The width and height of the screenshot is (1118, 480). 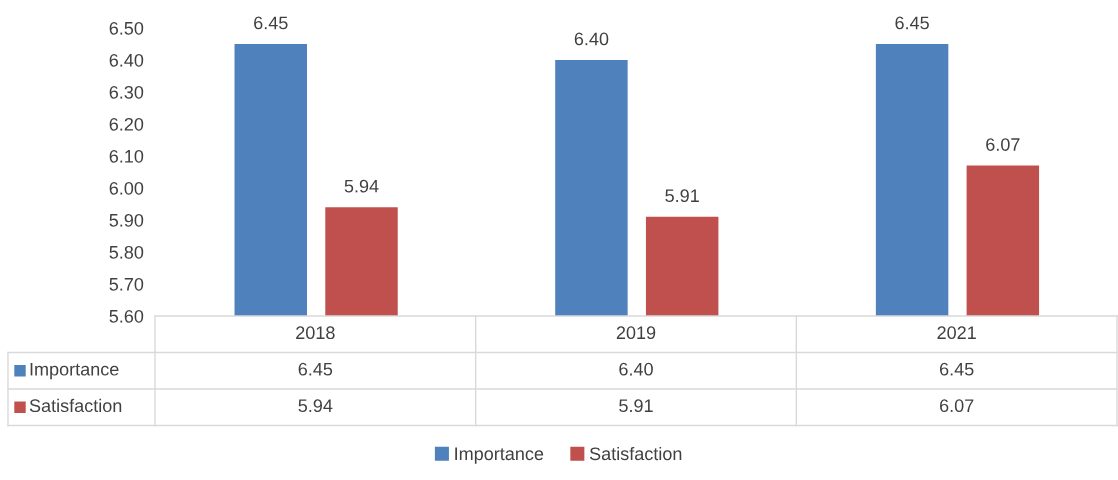 What do you see at coordinates (126, 60) in the screenshot?
I see `y-tick-label: 6.40` at bounding box center [126, 60].